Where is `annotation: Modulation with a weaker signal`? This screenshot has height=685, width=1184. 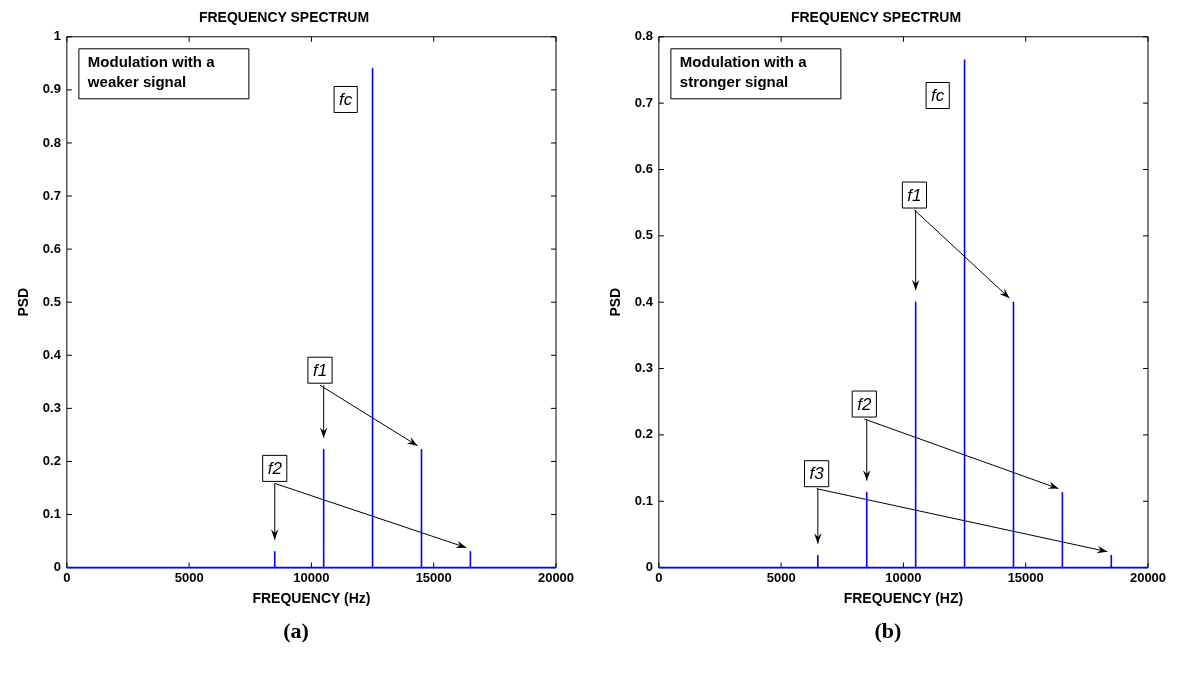
annotation: Modulation with a weaker signal is located at coordinates (151, 72).